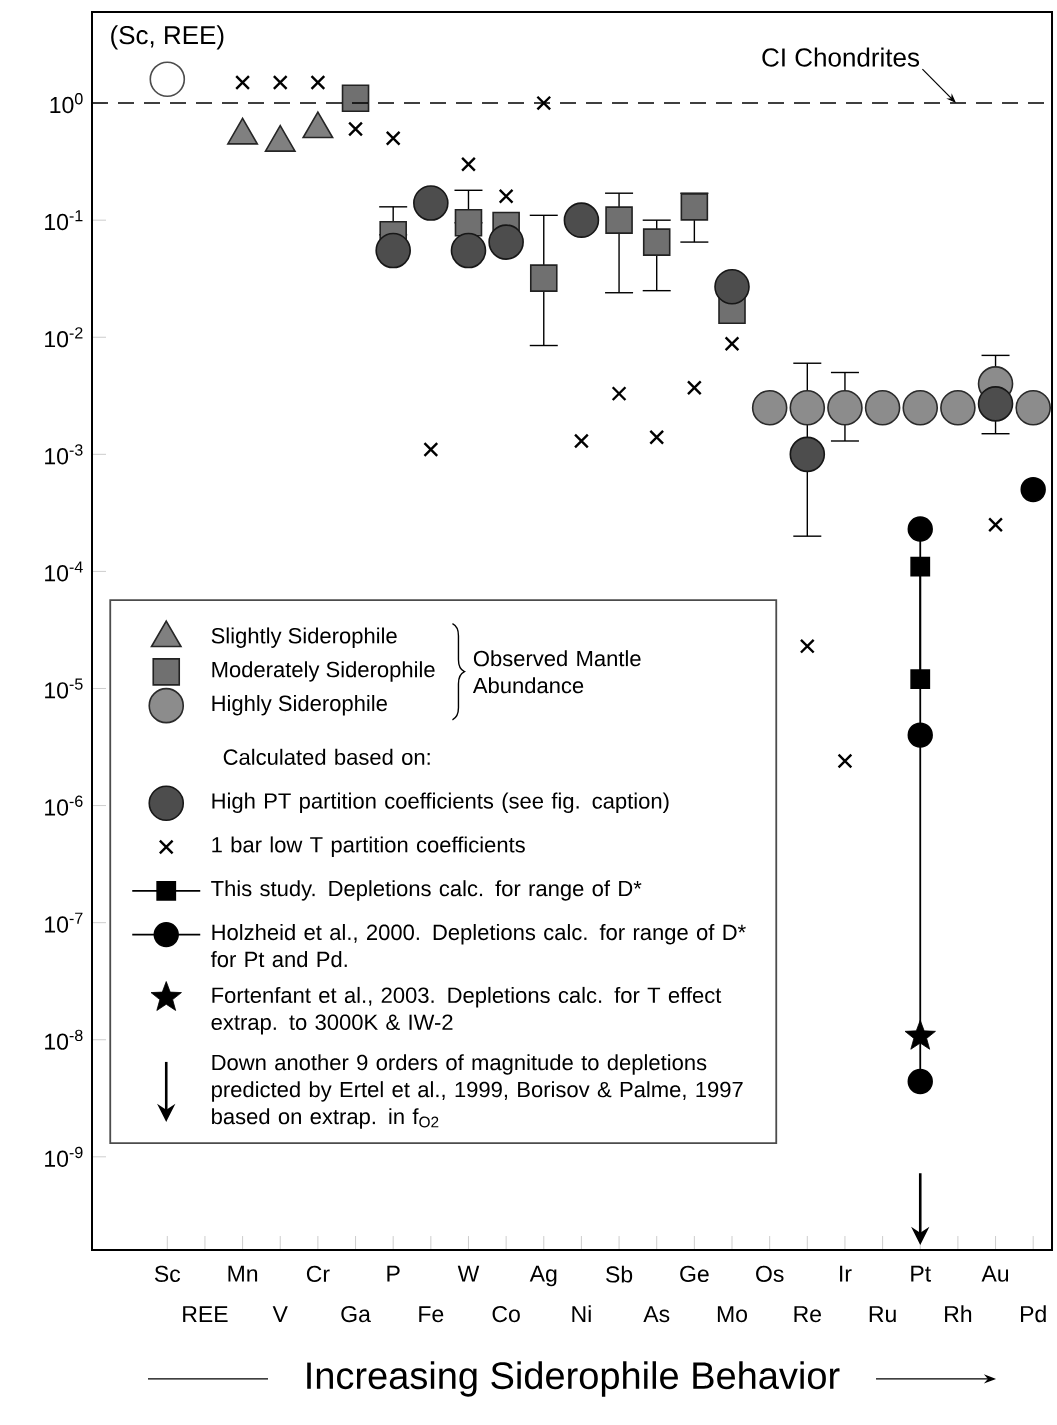  What do you see at coordinates (581, 1313) in the screenshot?
I see `x-tick-label: Ni` at bounding box center [581, 1313].